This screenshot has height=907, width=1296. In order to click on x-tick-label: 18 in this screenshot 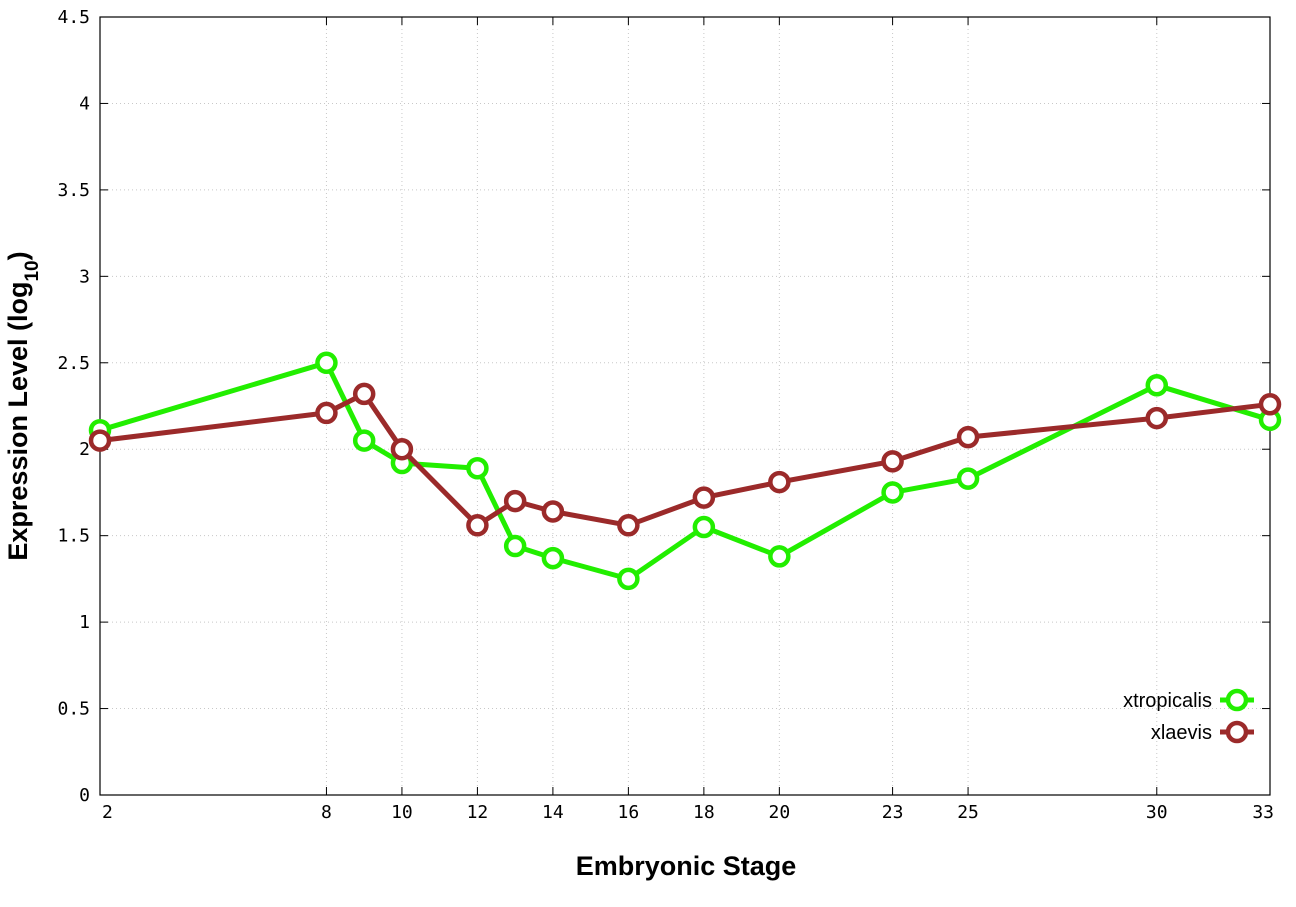, I will do `click(704, 812)`.